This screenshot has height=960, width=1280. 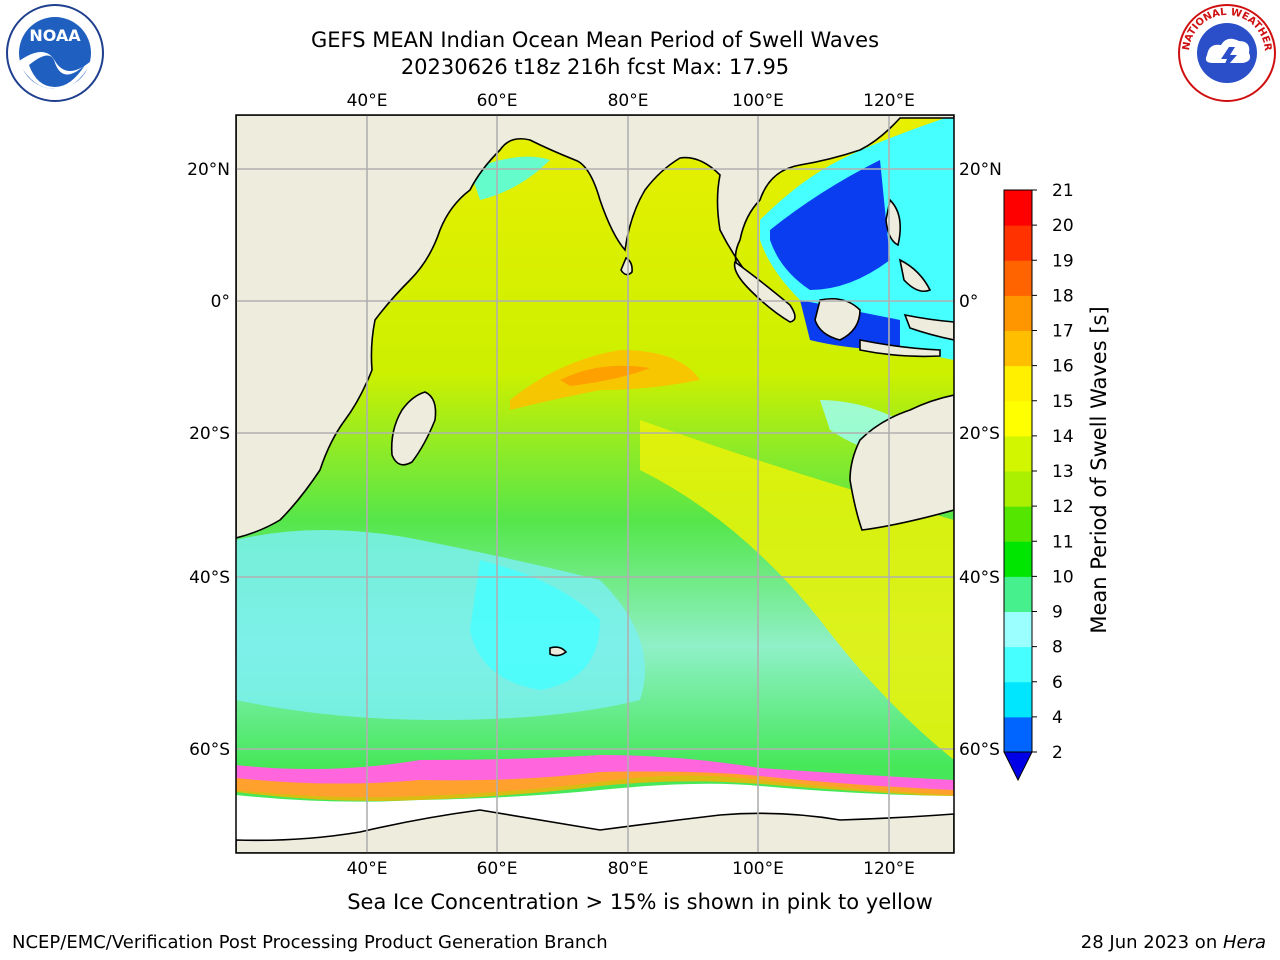 What do you see at coordinates (208, 170) in the screenshot?
I see `lat-label-left-20n: 20°N` at bounding box center [208, 170].